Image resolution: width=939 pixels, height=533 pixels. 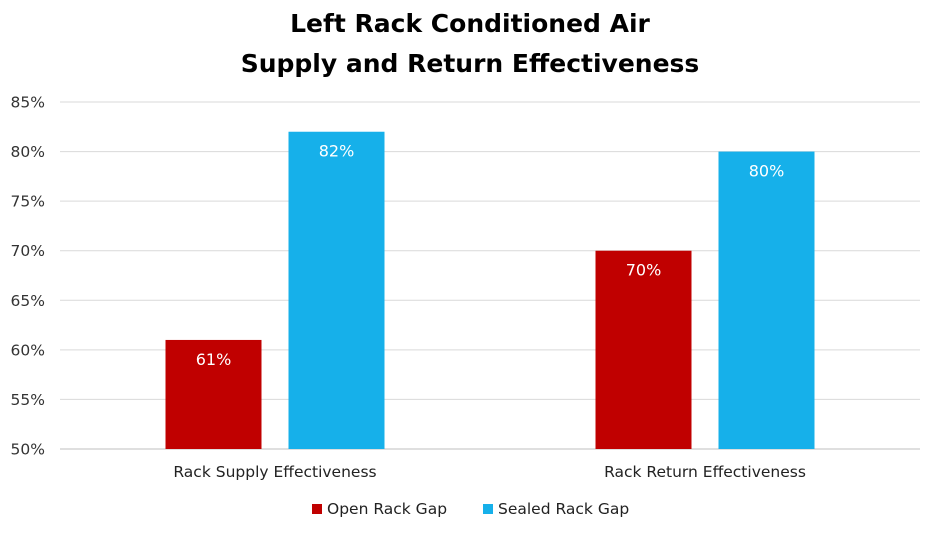 I want to click on y-tick-label: 55%, so click(x=28, y=400).